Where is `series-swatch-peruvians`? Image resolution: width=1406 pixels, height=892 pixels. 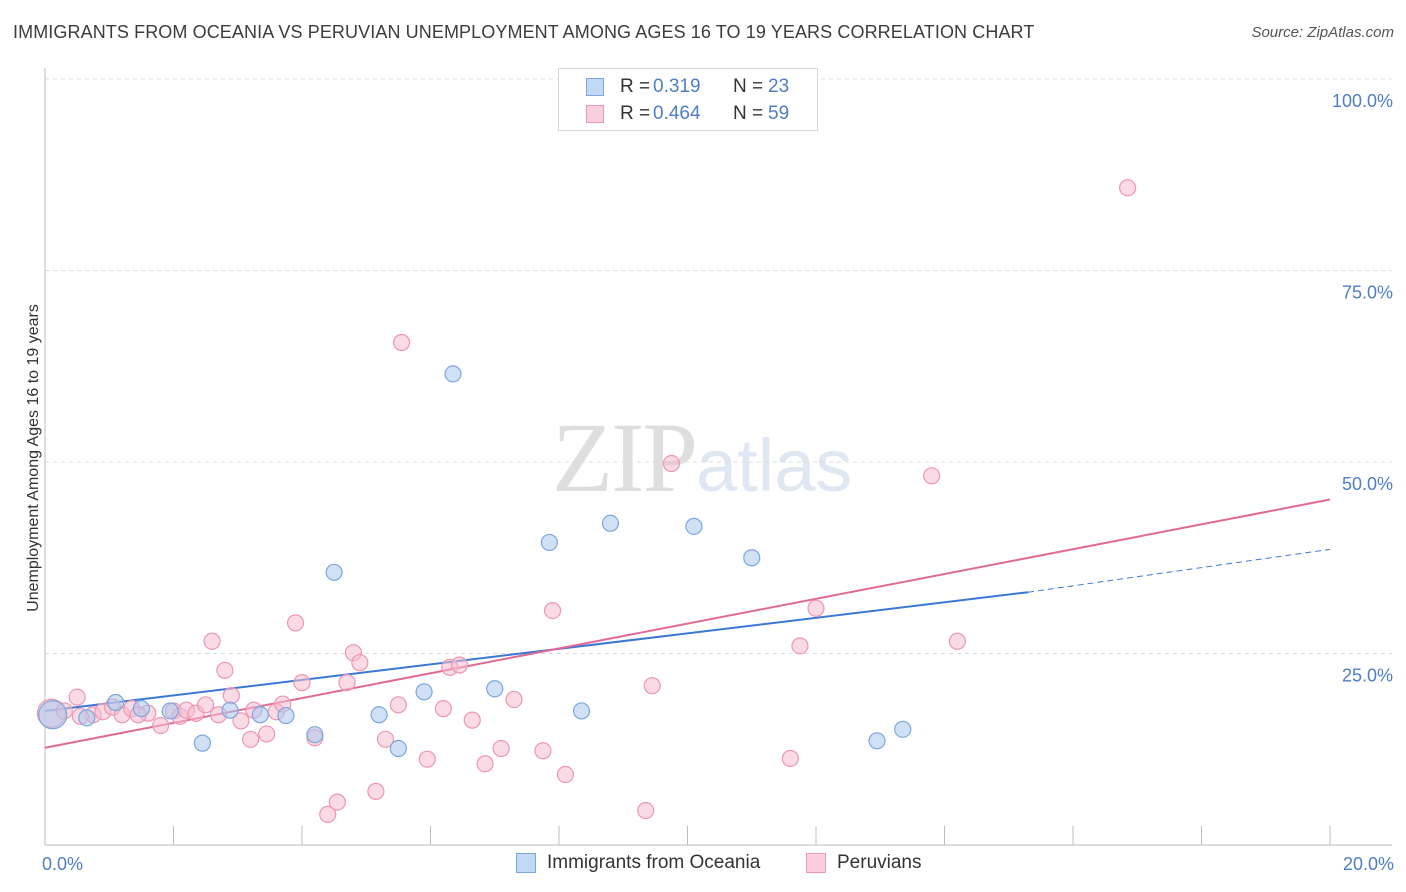 series-swatch-peruvians is located at coordinates (816, 863).